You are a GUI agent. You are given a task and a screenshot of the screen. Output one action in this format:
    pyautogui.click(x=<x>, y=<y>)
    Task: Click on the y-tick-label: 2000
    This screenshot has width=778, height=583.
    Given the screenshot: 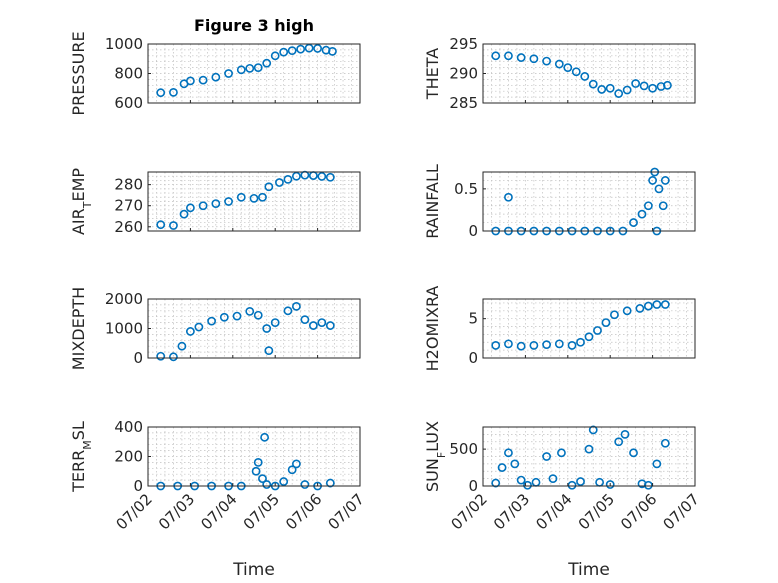 What is the action you would take?
    pyautogui.click(x=124, y=299)
    